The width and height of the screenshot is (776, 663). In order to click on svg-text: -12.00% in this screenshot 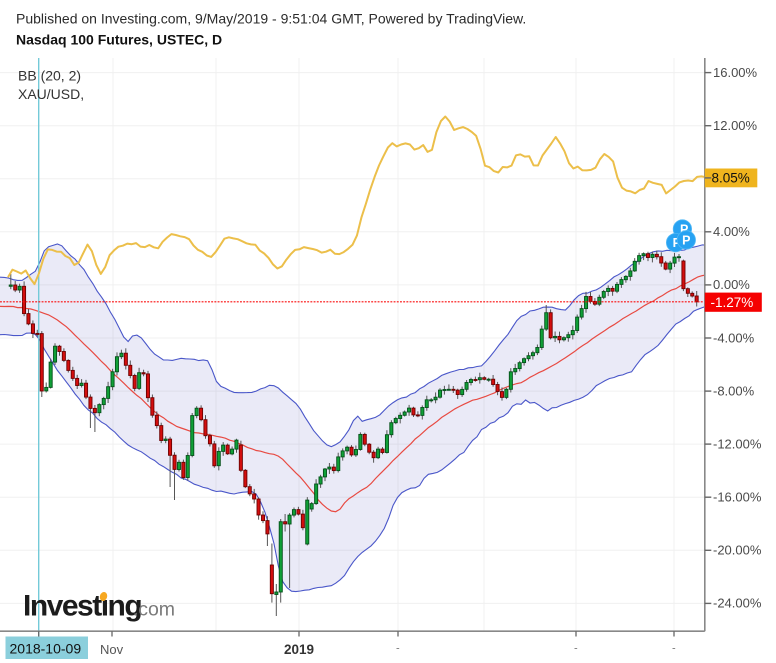, I will do `click(737, 443)`.